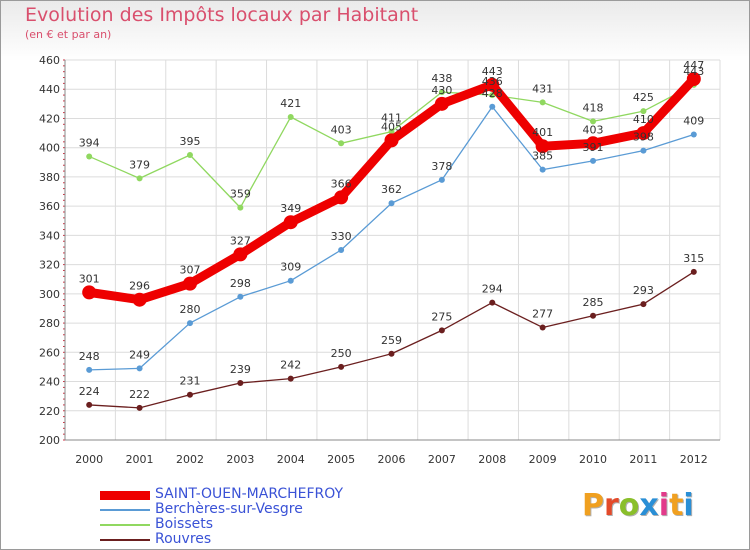  What do you see at coordinates (391, 126) in the screenshot?
I see `data-label-saint-ouen: 405` at bounding box center [391, 126].